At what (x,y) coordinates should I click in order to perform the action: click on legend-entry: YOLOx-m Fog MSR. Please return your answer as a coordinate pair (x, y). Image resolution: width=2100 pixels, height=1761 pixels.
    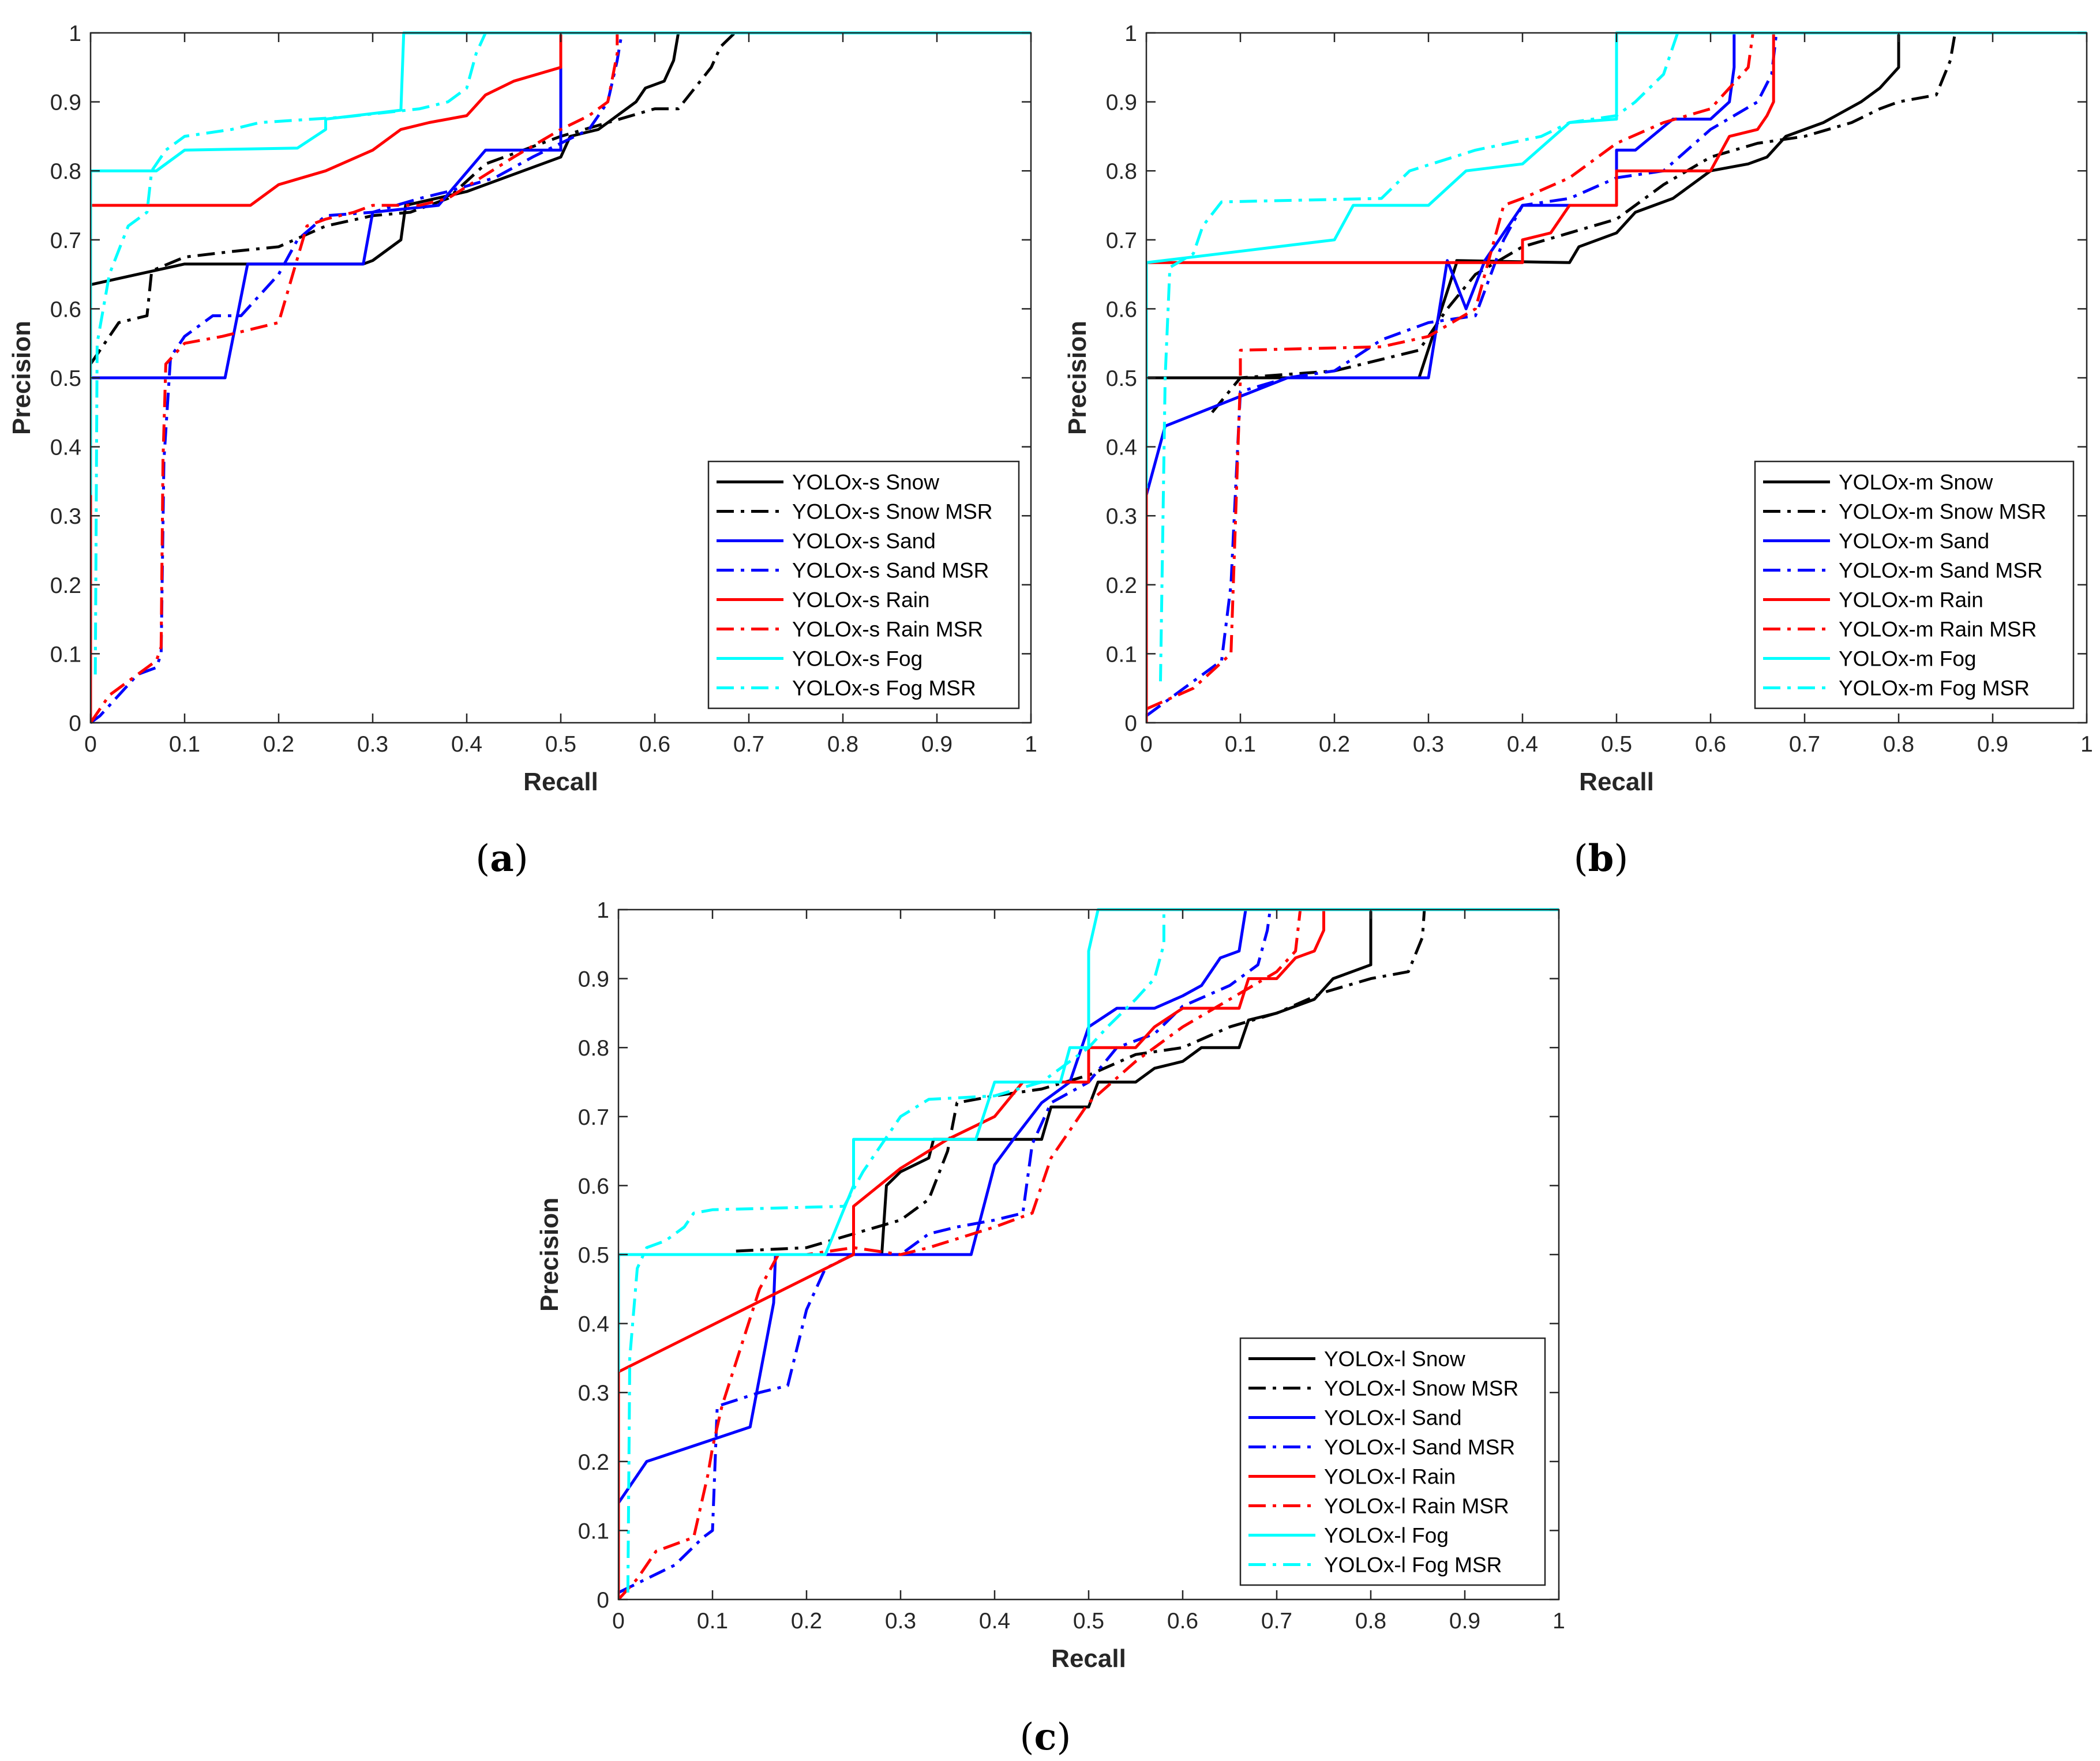
    Looking at the image, I should click on (1934, 688).